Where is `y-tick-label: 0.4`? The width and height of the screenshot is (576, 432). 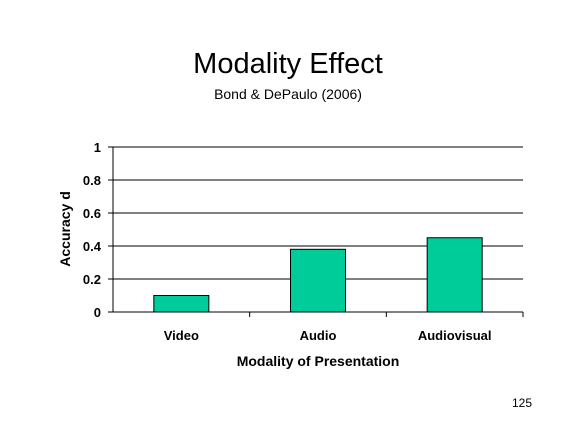 y-tick-label: 0.4 is located at coordinates (92, 246).